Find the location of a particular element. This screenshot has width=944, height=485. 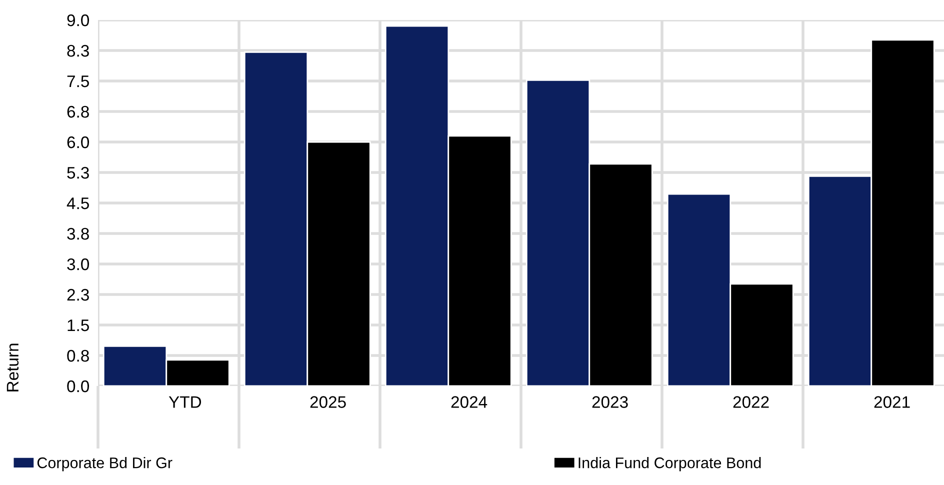

legend-label: India Fund Corporate Bond is located at coordinates (669, 464).